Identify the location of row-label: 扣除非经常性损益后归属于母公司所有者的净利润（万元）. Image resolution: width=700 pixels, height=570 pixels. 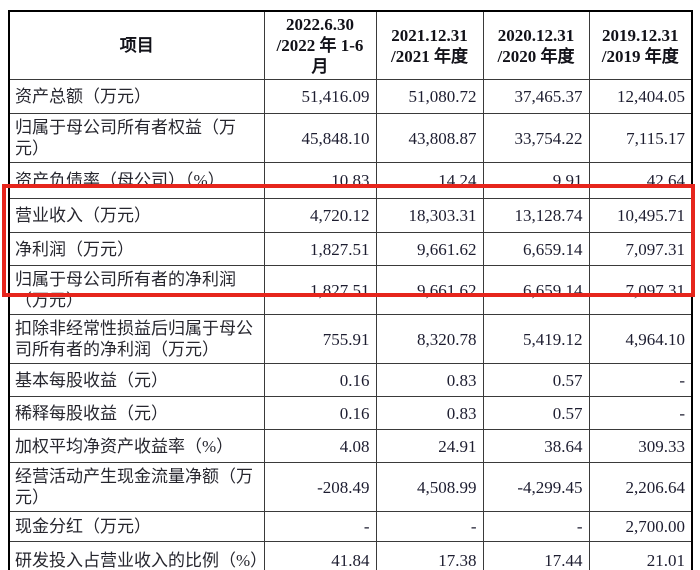
(136, 339).